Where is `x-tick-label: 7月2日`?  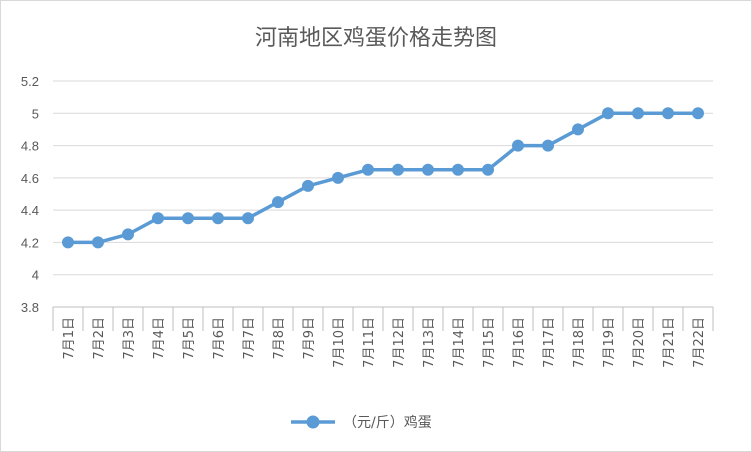 x-tick-label: 7月2日 is located at coordinates (99, 338).